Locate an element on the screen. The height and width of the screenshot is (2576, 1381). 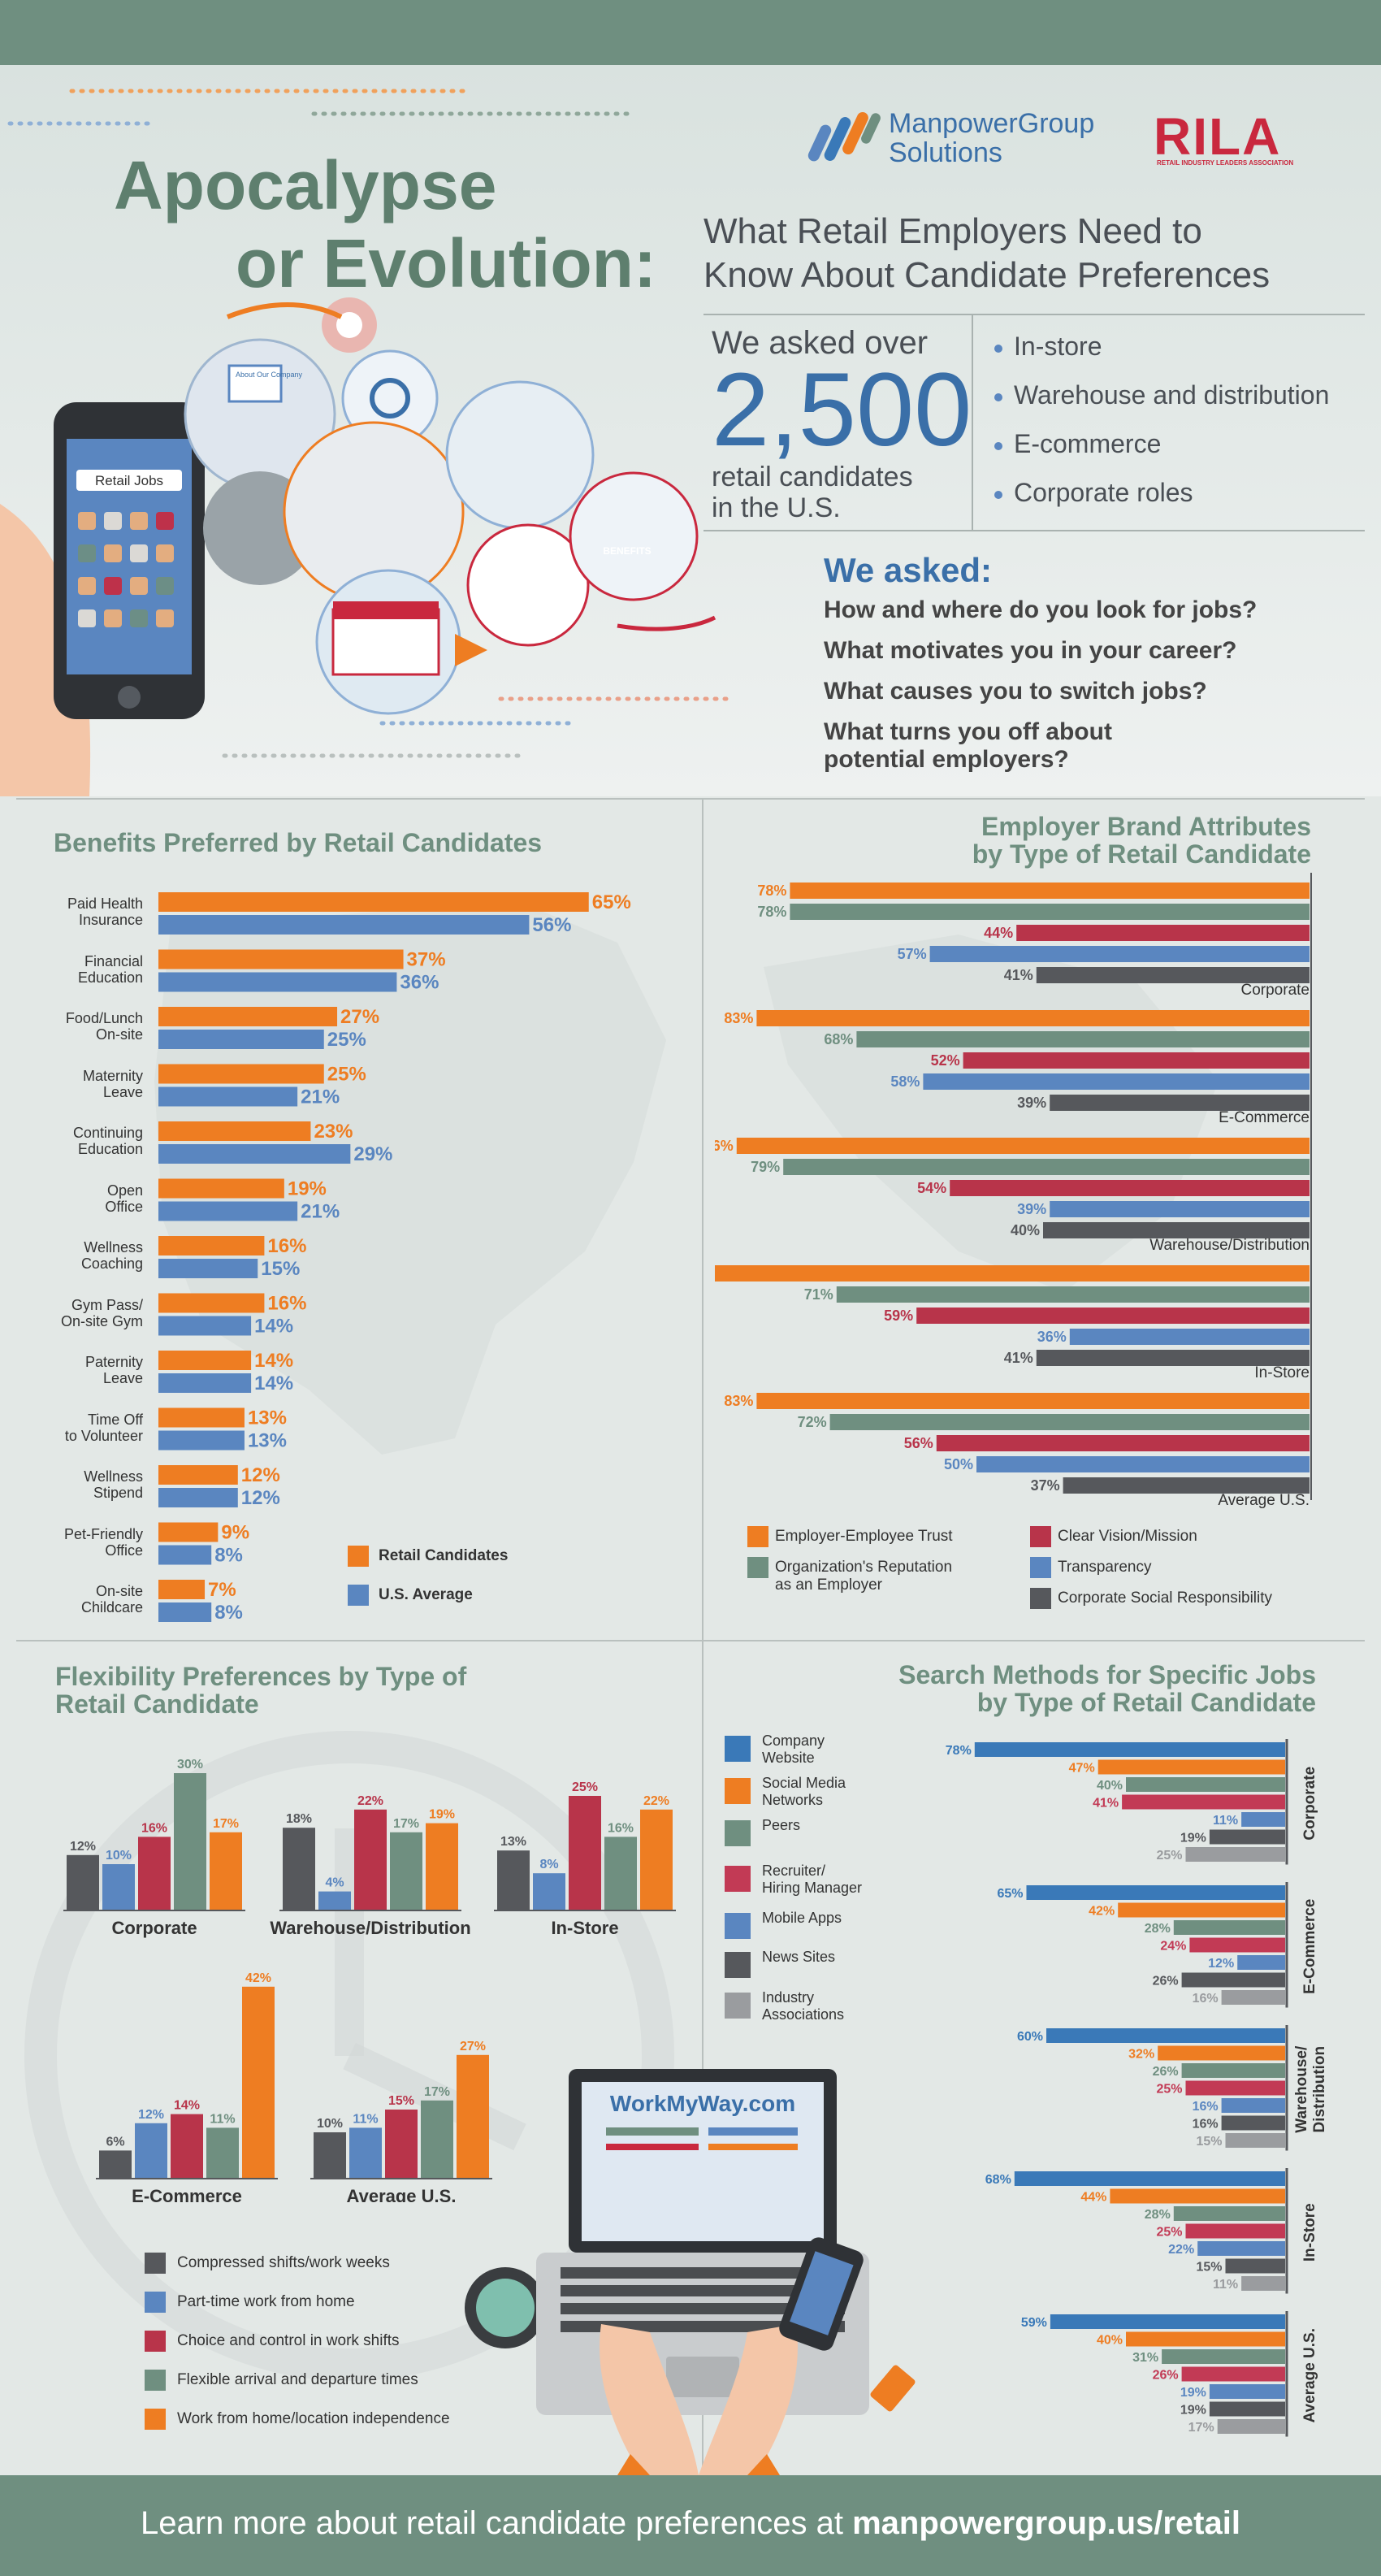
footer-link: manpowergroup.us/retail is located at coordinates (1046, 2523).